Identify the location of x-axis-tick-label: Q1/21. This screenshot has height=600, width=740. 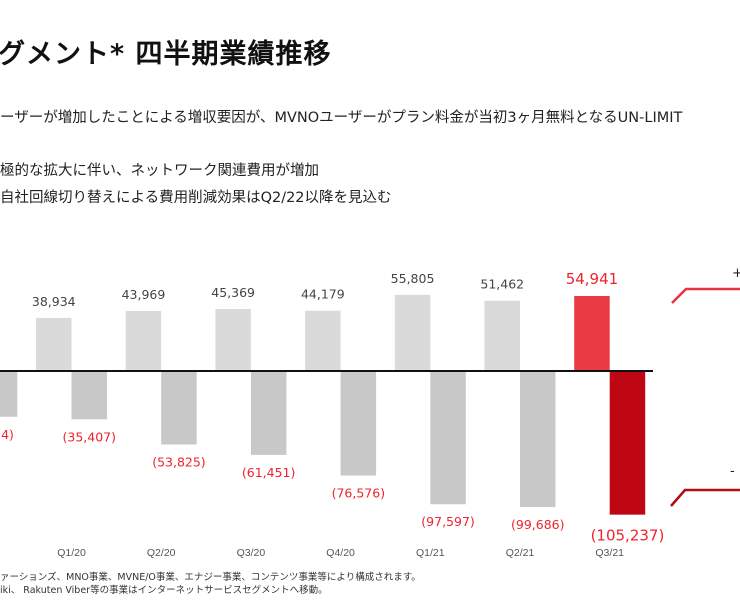
(430, 553).